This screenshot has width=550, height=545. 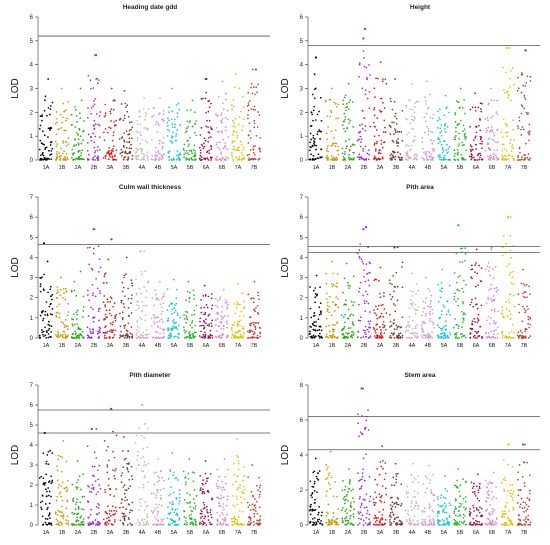 I want to click on x-tick-label: 6B, so click(x=492, y=346).